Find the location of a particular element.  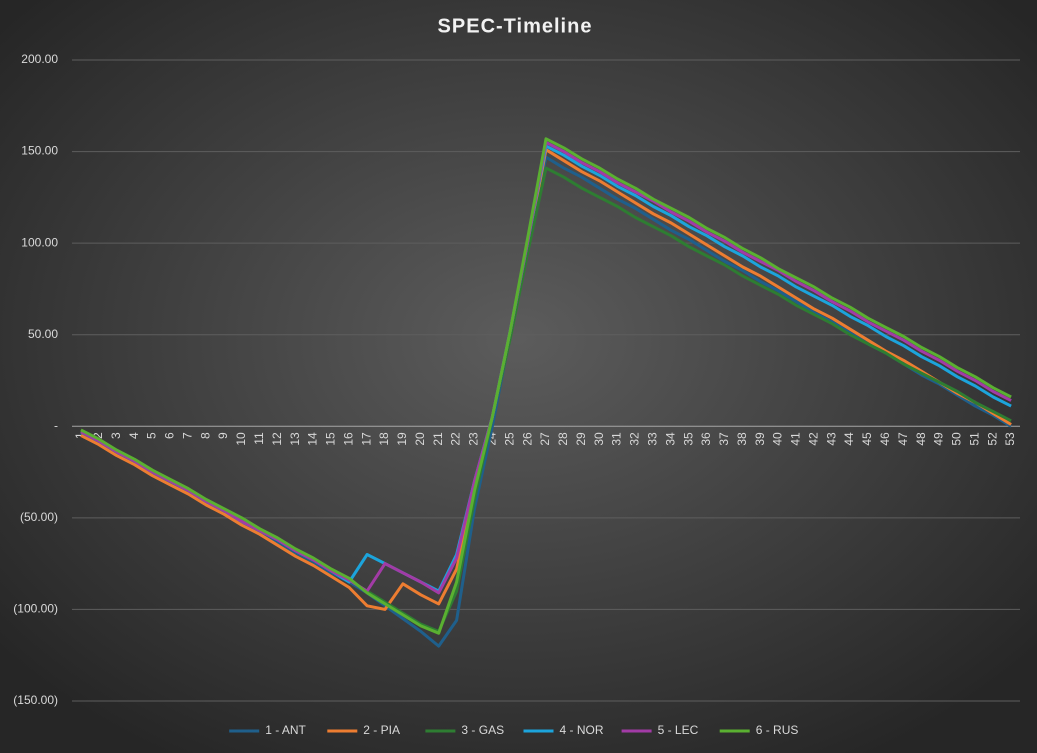

chart-title: SPEC-Timeline is located at coordinates (515, 26).